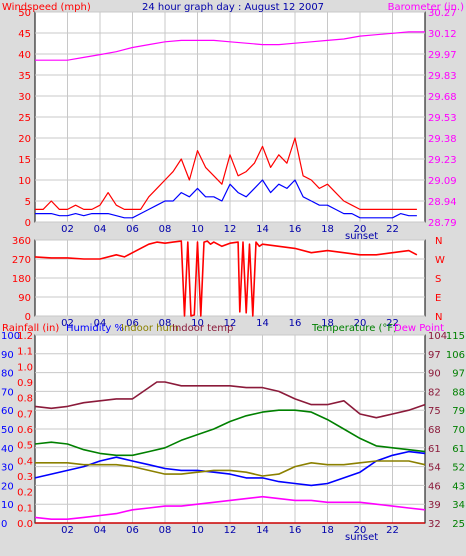 The height and width of the screenshot is (556, 466). What do you see at coordinates (28, 317) in the screenshot?
I see `direction-tick: 0` at bounding box center [28, 317].